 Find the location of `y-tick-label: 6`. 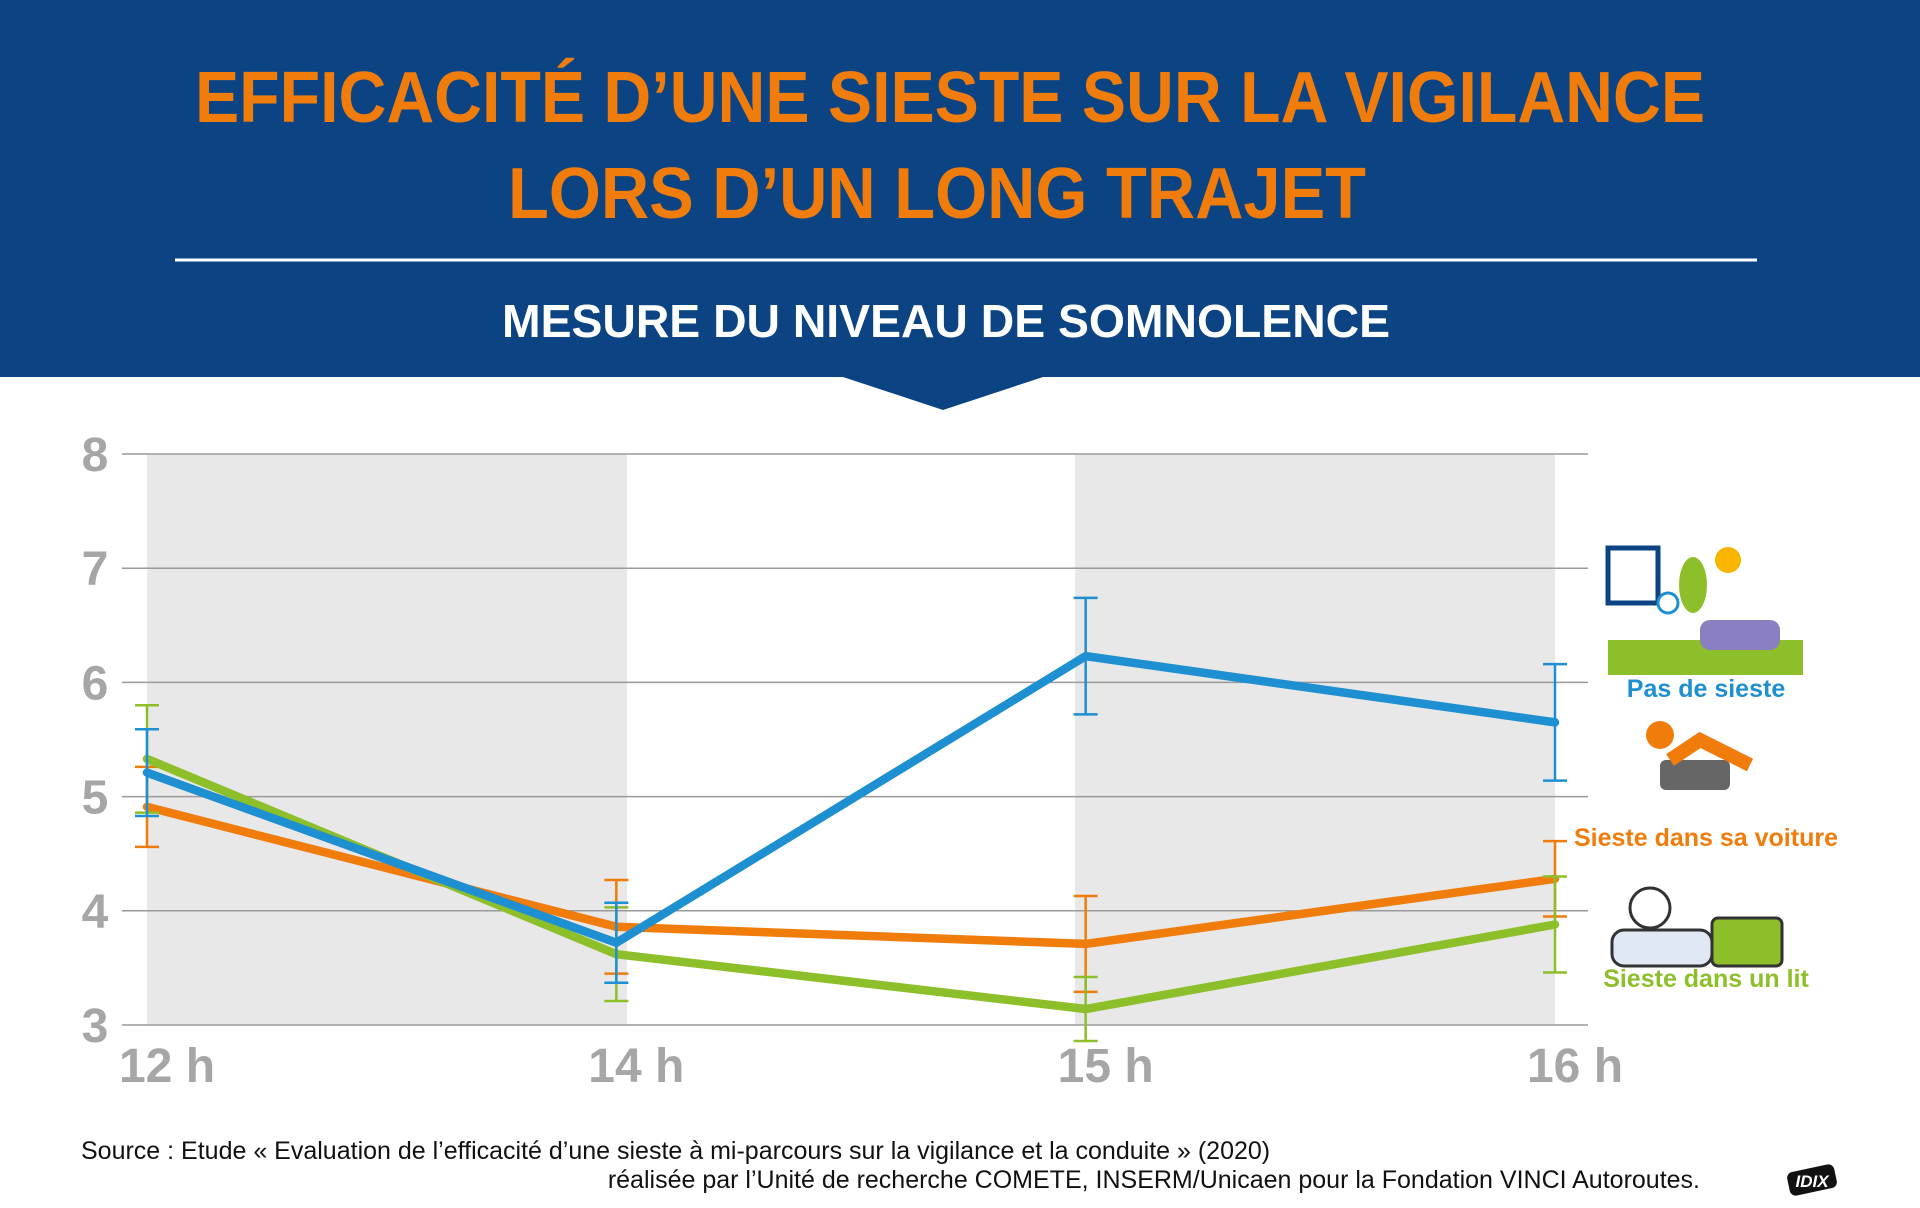

y-tick-label: 6 is located at coordinates (95, 683).